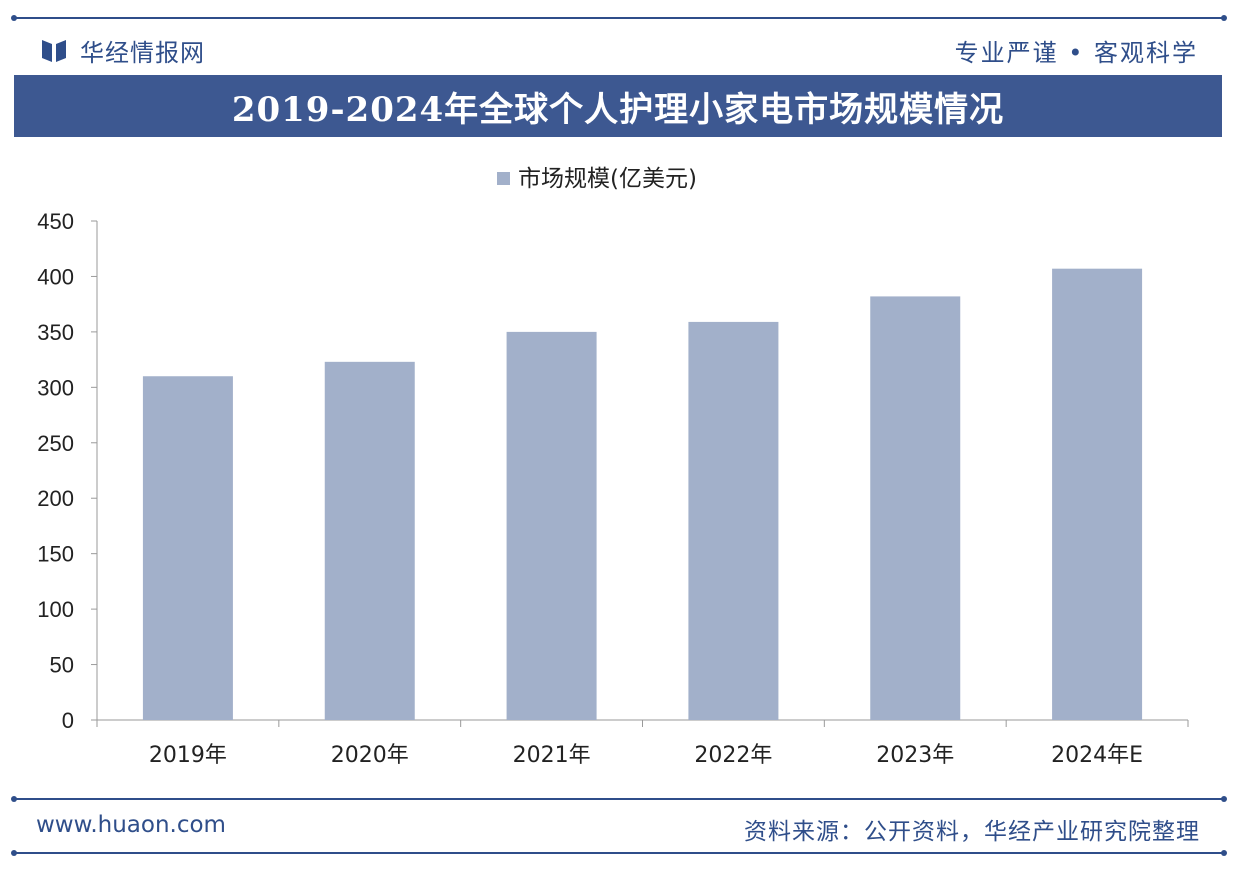 The image size is (1242, 872). I want to click on x-tick-label: 2019年, so click(188, 755).